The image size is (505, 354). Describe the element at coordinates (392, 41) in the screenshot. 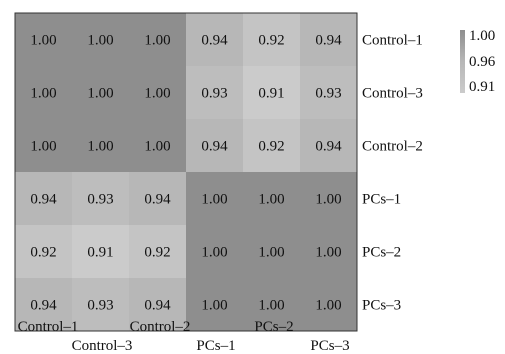

I see `row-label: Control–1` at that location.